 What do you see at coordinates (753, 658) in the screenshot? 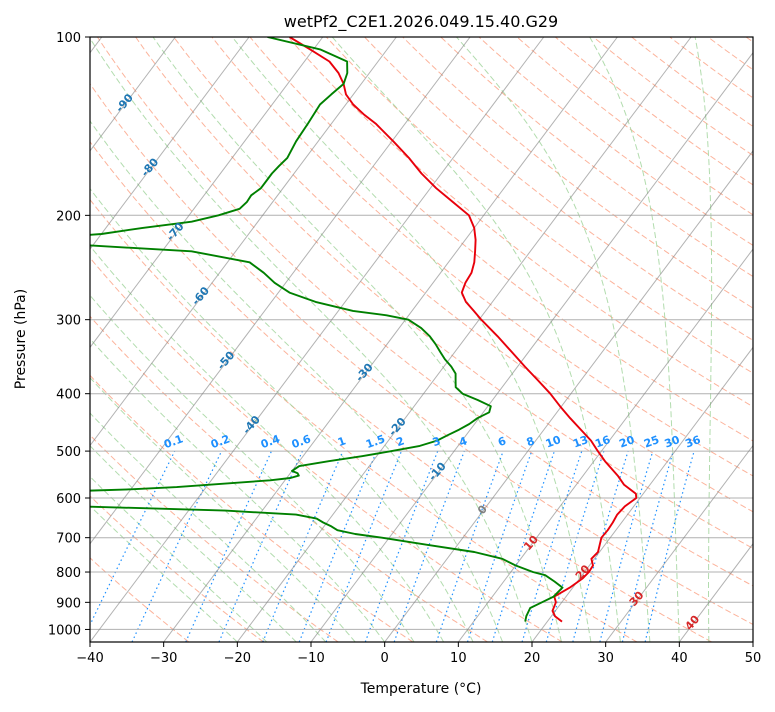
I see `x-tick-label: 50` at bounding box center [753, 658].